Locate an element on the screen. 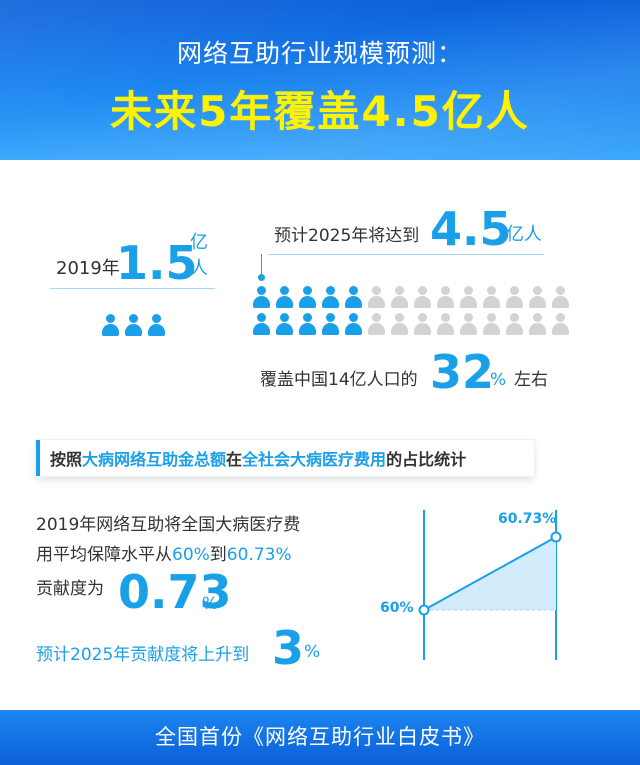 The height and width of the screenshot is (765, 640). contribution-chart: 60% 60.73% is located at coordinates (480, 585).